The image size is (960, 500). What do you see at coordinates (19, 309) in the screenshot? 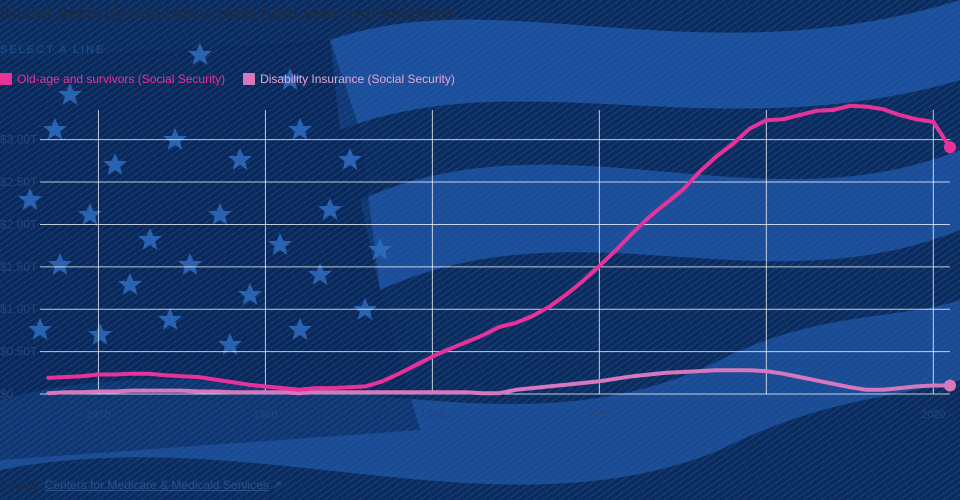
I see `y-tick-label: $1.00T` at bounding box center [19, 309].